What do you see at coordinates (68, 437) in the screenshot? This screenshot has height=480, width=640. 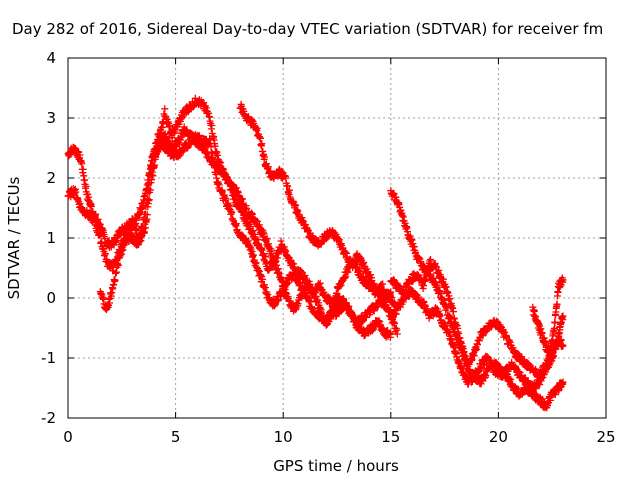 I see `x-tick-label: 0` at bounding box center [68, 437].